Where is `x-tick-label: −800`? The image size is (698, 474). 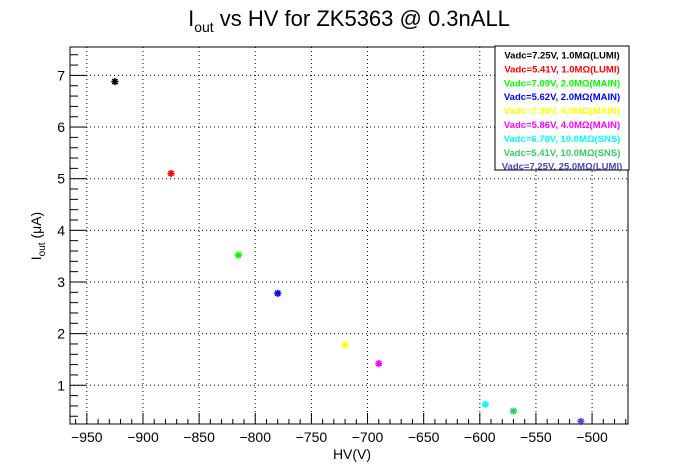 x-tick-label: −800 is located at coordinates (255, 437).